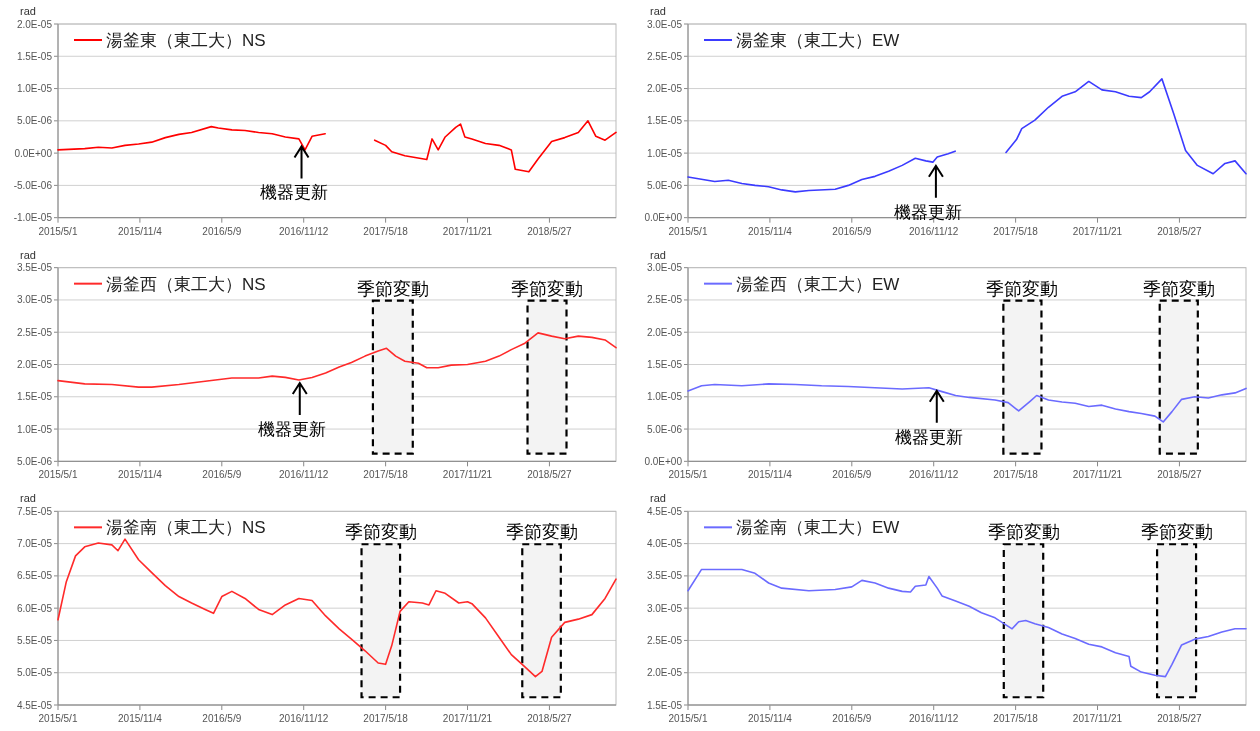  What do you see at coordinates (34, 576) in the screenshot?
I see `y-tick-label: 6.5E-05` at bounding box center [34, 576].